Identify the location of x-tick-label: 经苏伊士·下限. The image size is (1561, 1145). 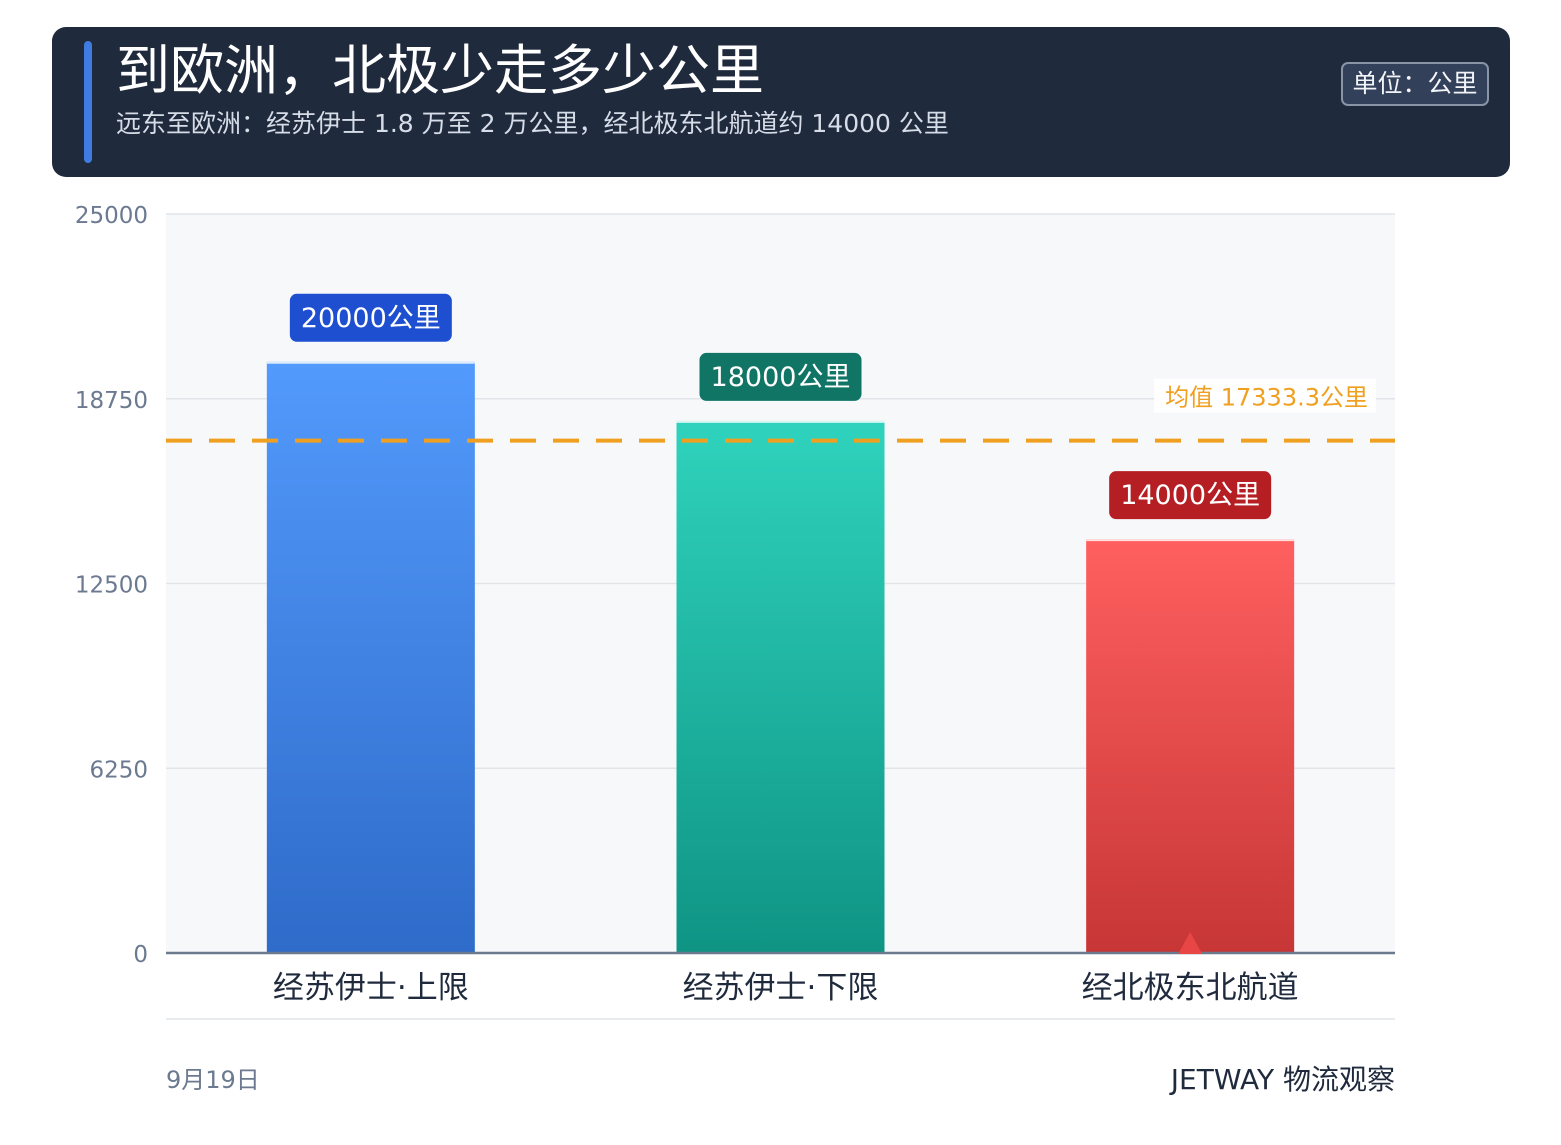
(781, 988).